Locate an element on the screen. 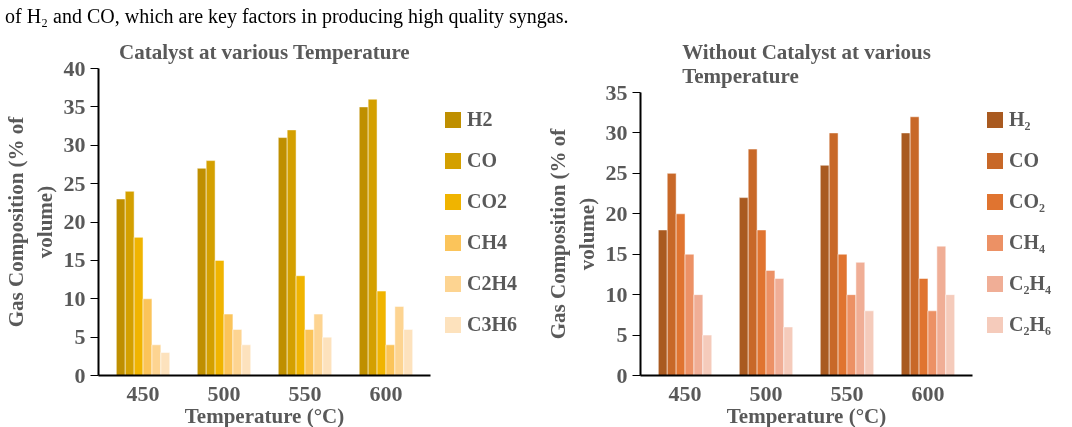 The height and width of the screenshot is (427, 1072). legend-label: CO2 is located at coordinates (487, 202).